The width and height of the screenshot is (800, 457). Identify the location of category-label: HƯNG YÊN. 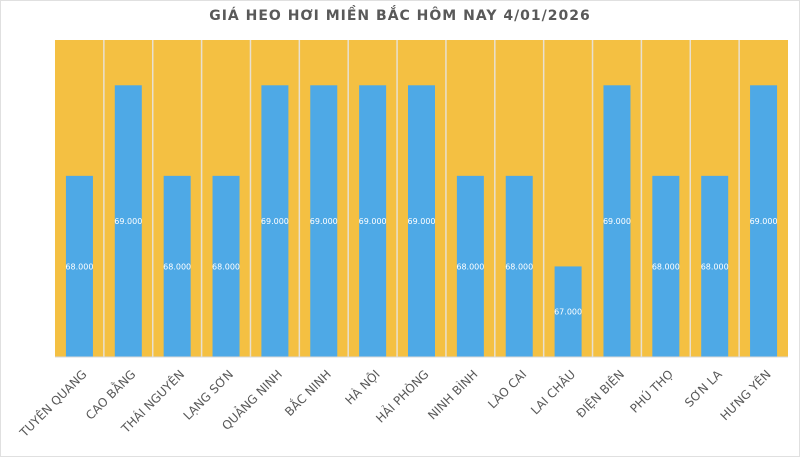
(745, 395).